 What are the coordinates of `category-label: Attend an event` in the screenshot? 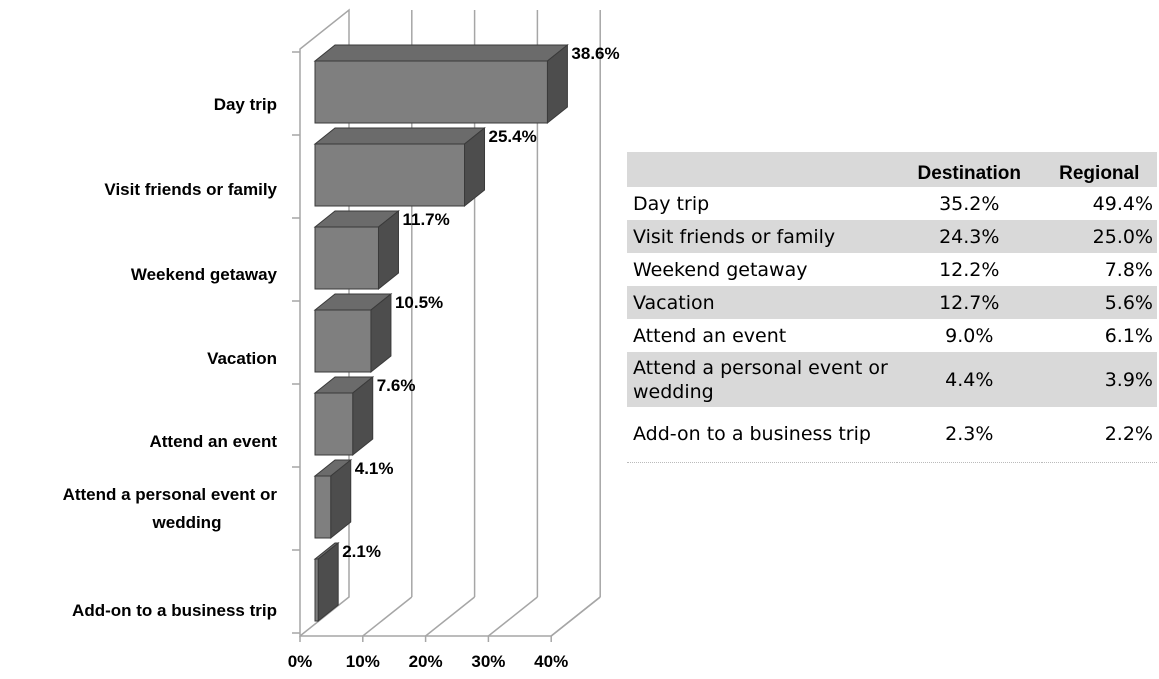 It's located at (213, 441).